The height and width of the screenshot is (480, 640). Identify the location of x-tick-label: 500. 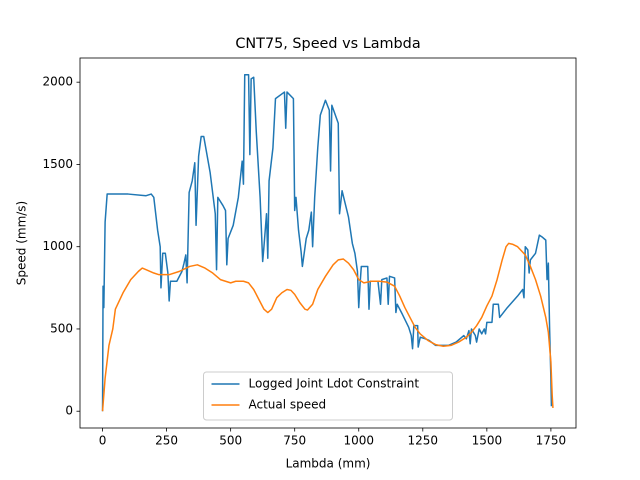
(230, 441).